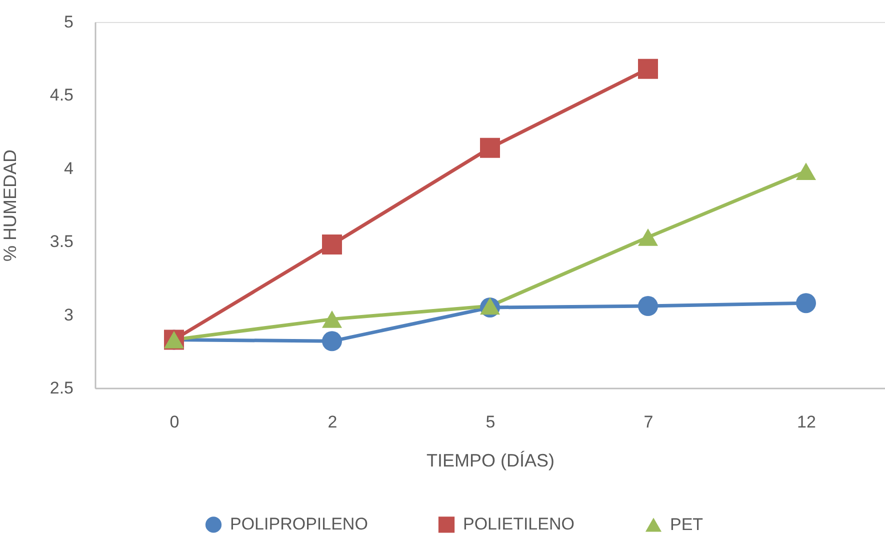 The height and width of the screenshot is (539, 885). Describe the element at coordinates (62, 242) in the screenshot. I see `y-tick-label: 3.5` at that location.